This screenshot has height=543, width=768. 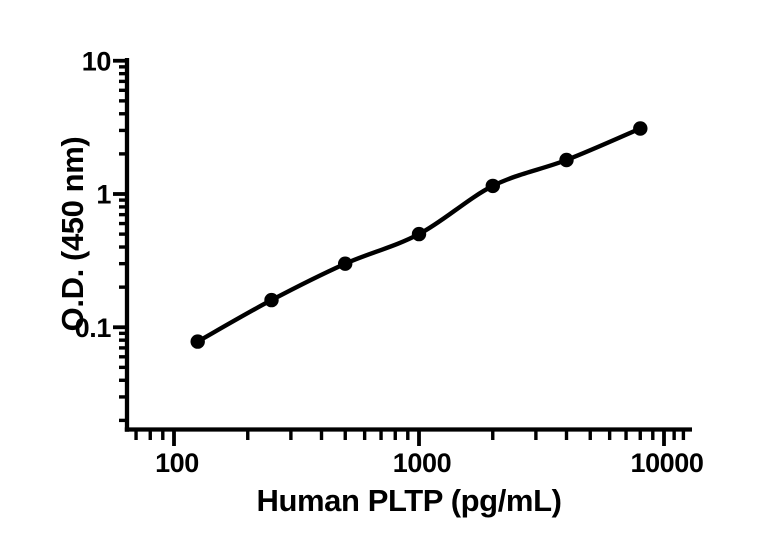 What do you see at coordinates (666, 463) in the screenshot?
I see `x-tick-label: 10000` at bounding box center [666, 463].